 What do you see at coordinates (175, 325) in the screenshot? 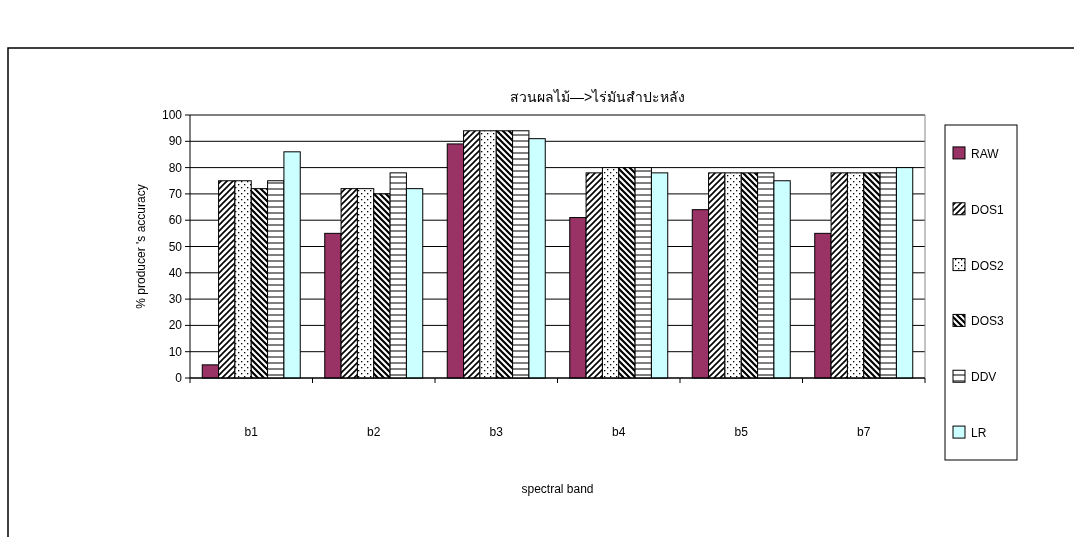
I see `y-tick-label: 20` at bounding box center [175, 325].